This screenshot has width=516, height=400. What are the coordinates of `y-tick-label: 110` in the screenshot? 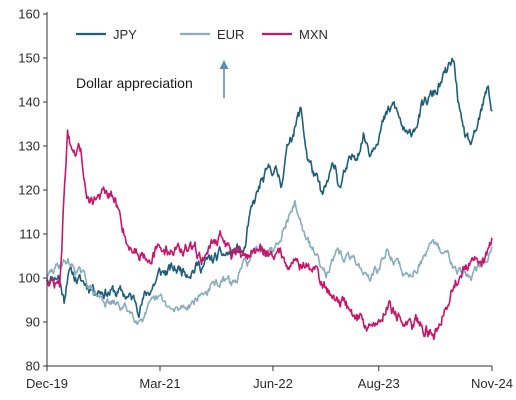 It's located at (29, 234).